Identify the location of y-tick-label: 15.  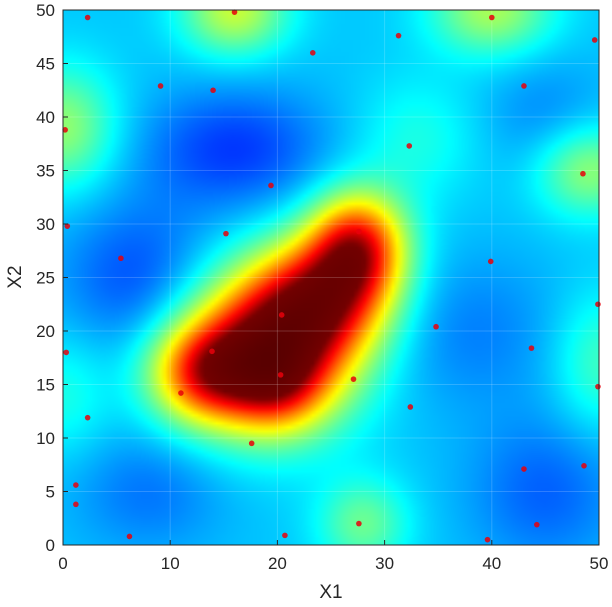
(45, 385).